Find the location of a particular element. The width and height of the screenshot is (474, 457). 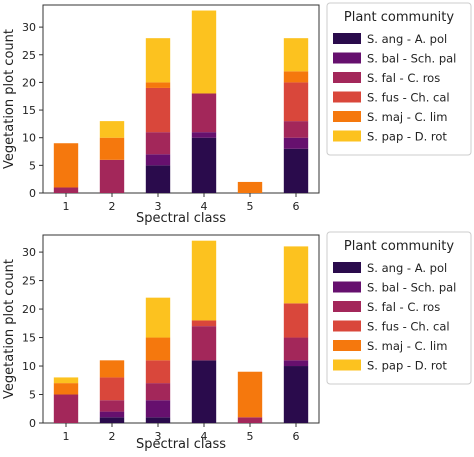

x-tick-label: 3 is located at coordinates (158, 436).